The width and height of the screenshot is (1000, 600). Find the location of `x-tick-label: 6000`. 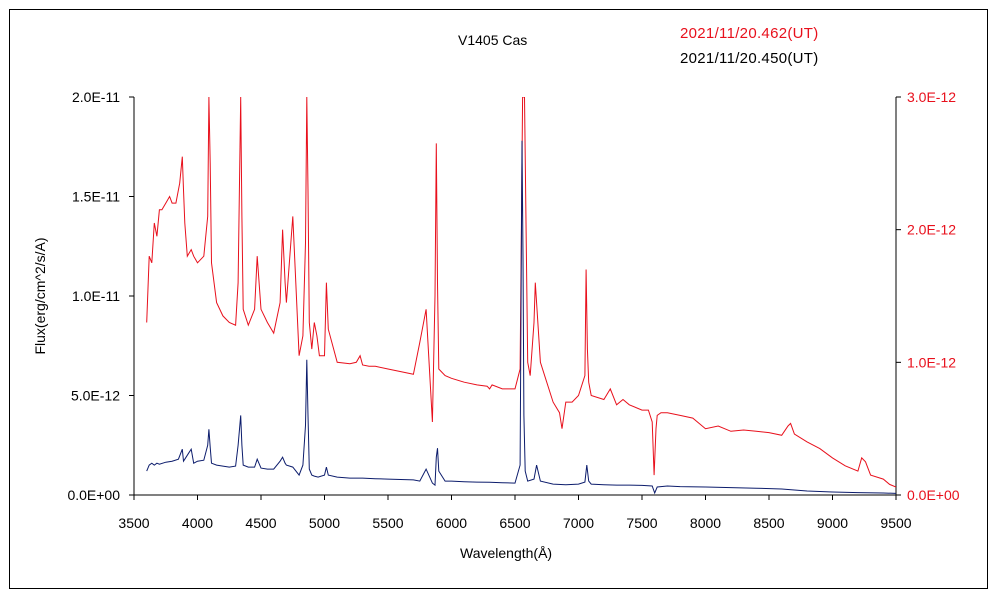

x-tick-label: 6000 is located at coordinates (451, 523).